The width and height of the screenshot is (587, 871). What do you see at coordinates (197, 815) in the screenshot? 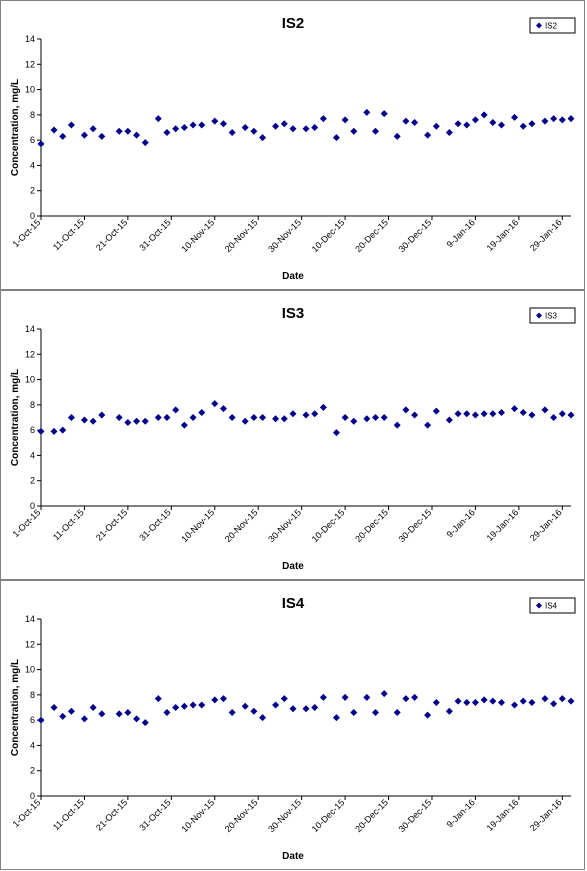
I see `x-tick-label: 10-Nov-15` at bounding box center [197, 815].